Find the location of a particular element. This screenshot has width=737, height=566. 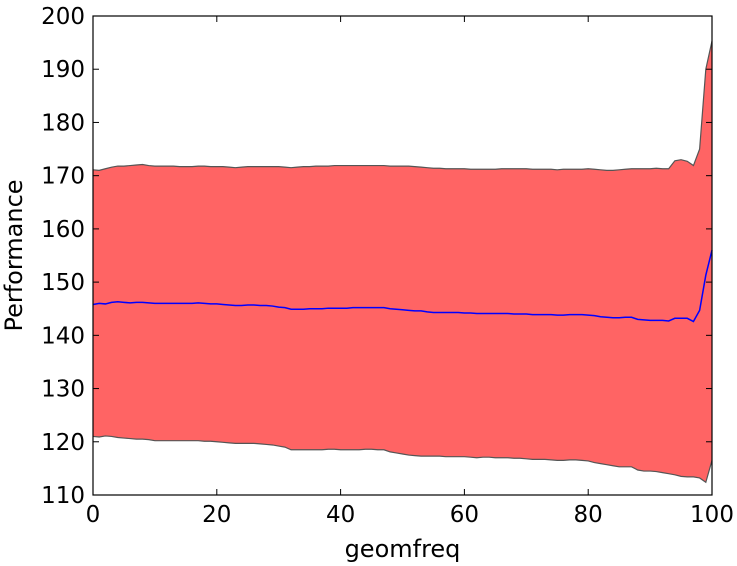

x-tick-label: 0 is located at coordinates (93, 515).